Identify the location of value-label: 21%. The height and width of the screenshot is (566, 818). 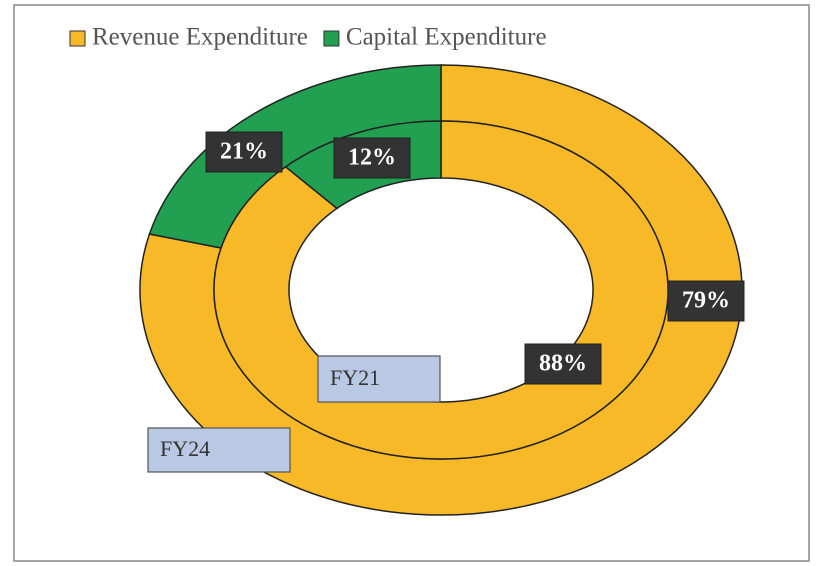
(244, 152).